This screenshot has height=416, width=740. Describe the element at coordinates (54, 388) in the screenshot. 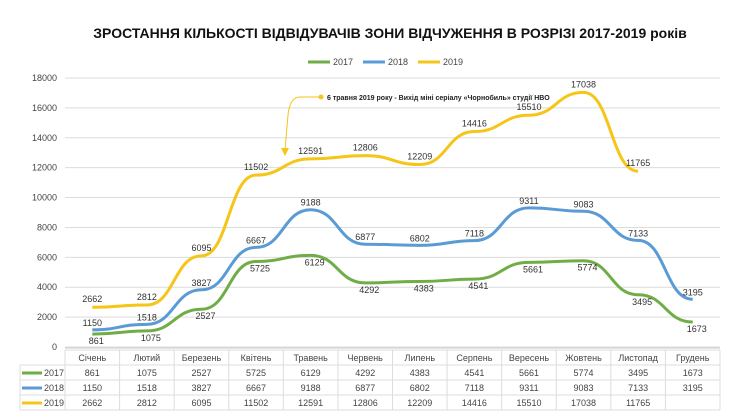

I see `table-series-label: 2018` at that location.